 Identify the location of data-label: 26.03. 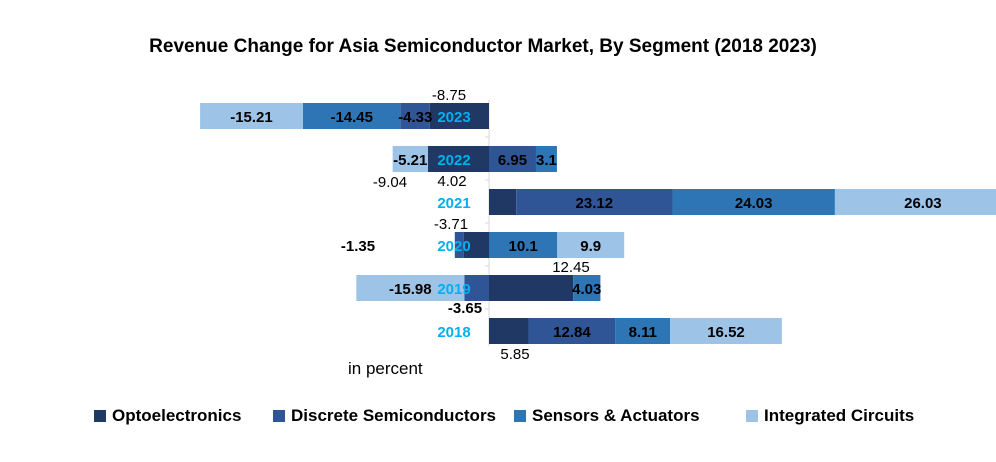
(923, 203).